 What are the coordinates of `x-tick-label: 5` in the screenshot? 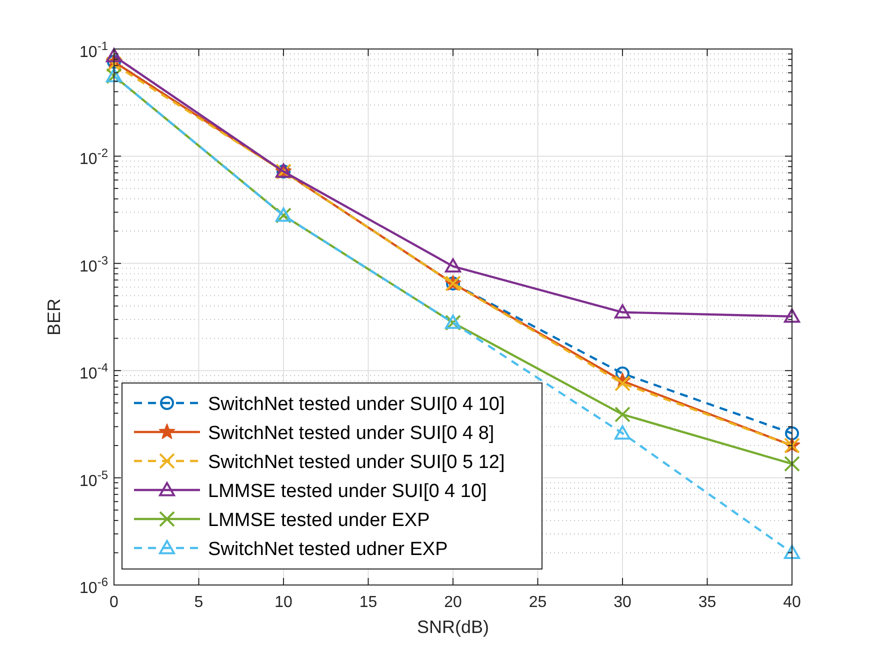 It's located at (199, 602).